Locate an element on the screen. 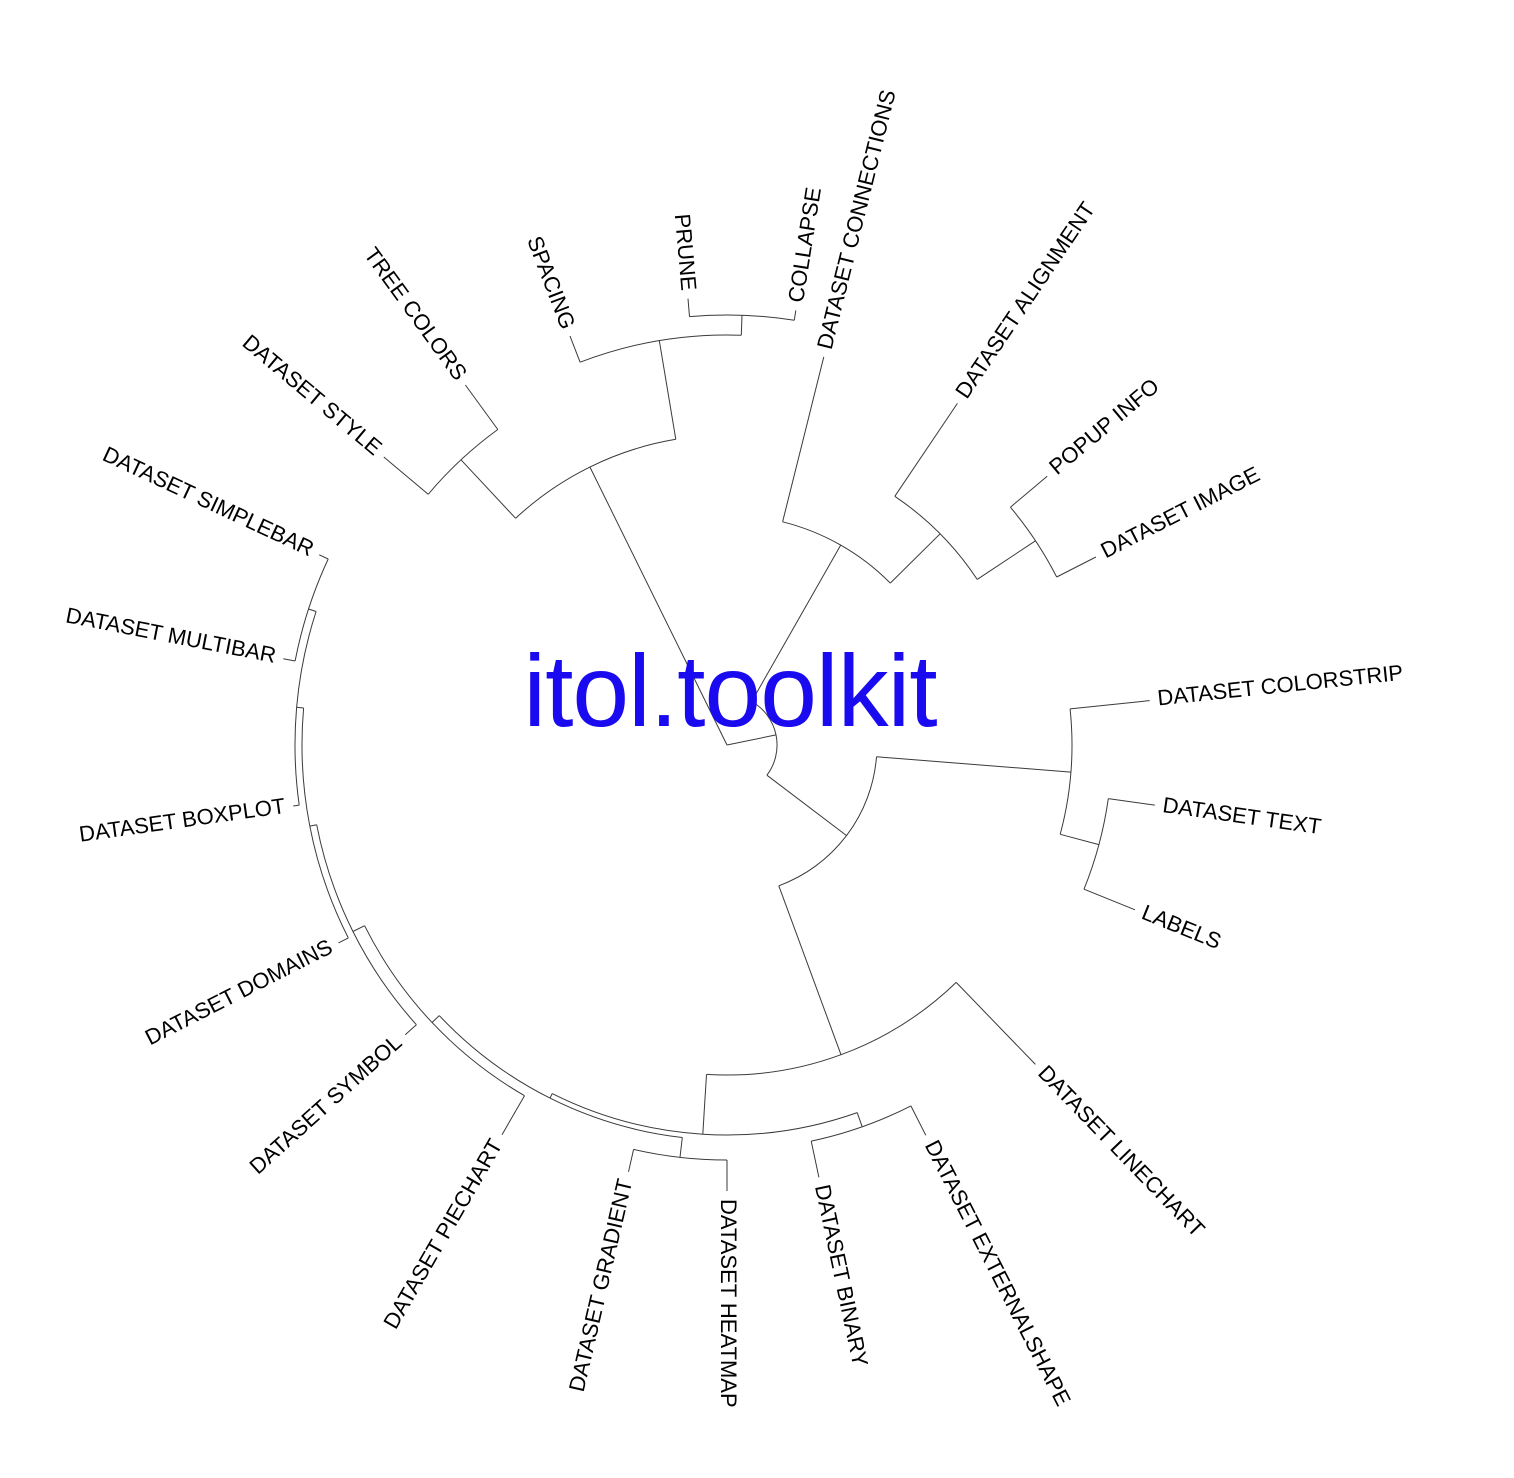 Image resolution: width=1514 pixels, height=1478 pixels. leaf-label: POPUP INFO is located at coordinates (1104, 426).